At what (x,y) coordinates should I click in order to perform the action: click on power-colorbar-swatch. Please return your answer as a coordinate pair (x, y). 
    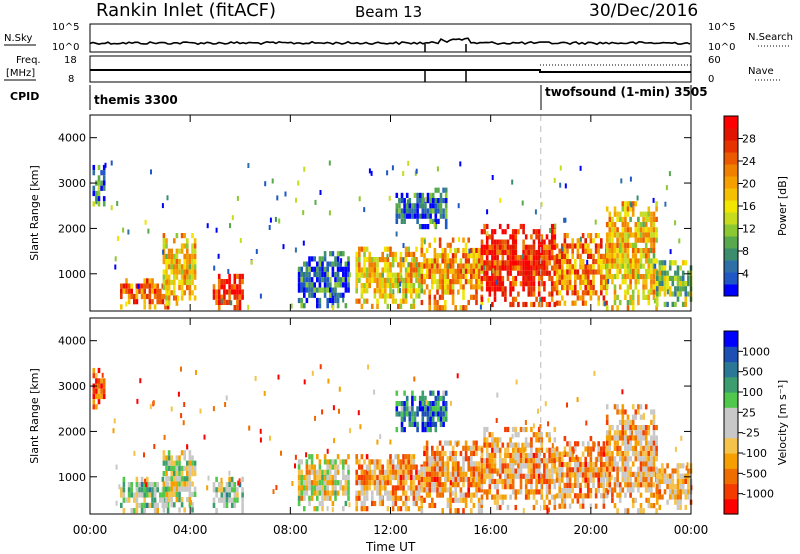
    Looking at the image, I should click on (731, 278).